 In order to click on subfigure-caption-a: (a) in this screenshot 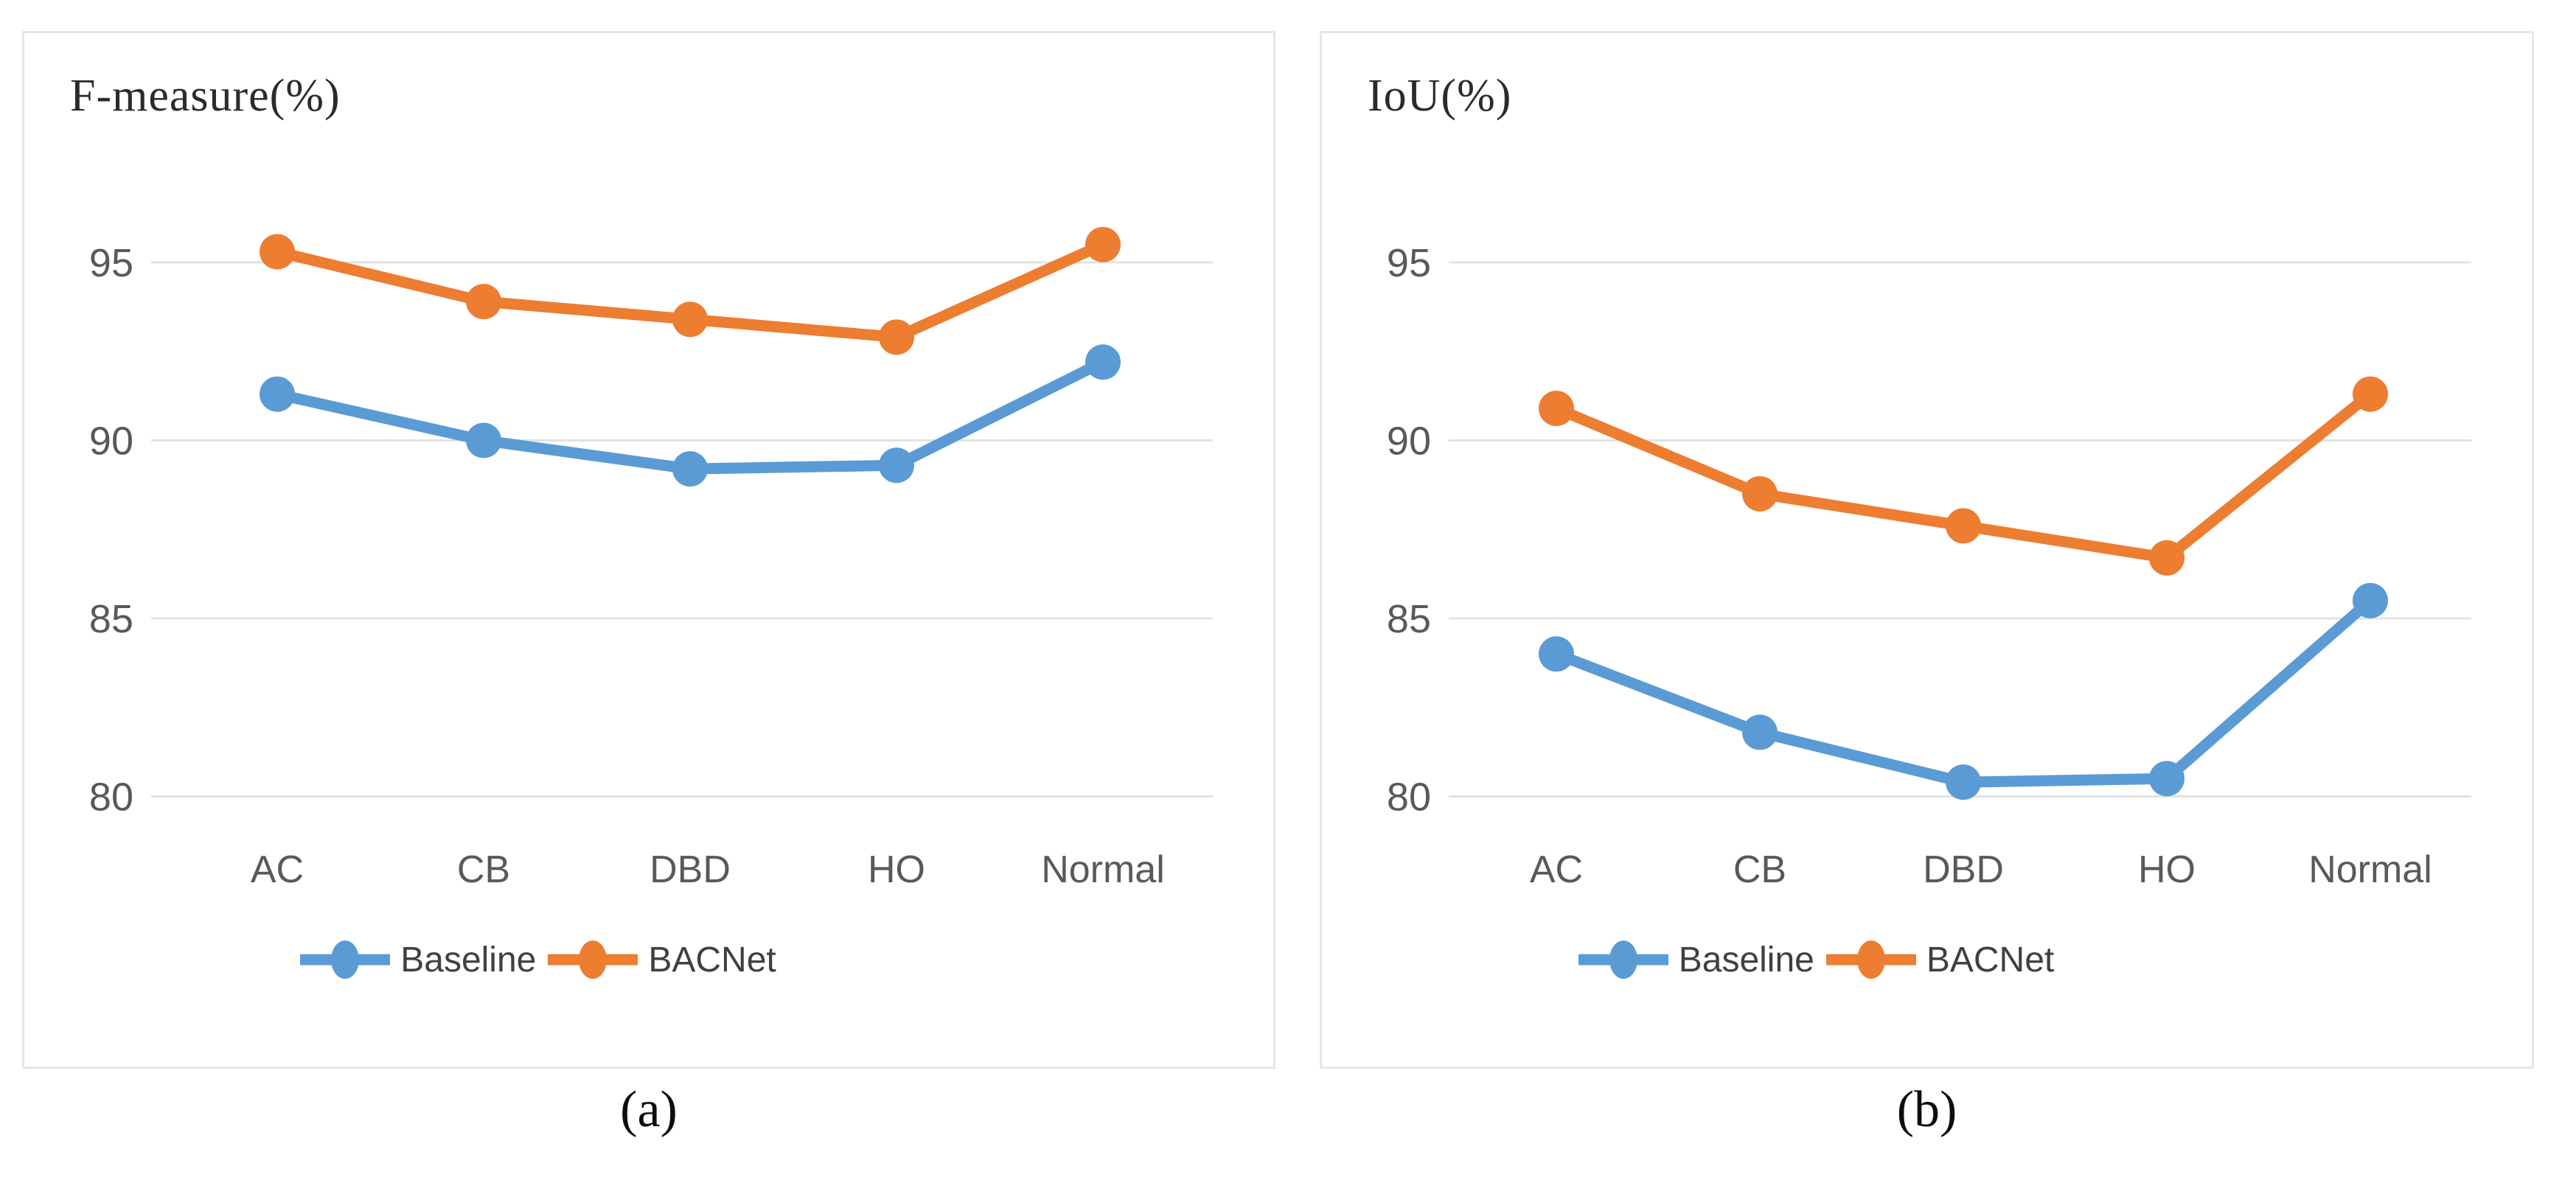, I will do `click(649, 1109)`.